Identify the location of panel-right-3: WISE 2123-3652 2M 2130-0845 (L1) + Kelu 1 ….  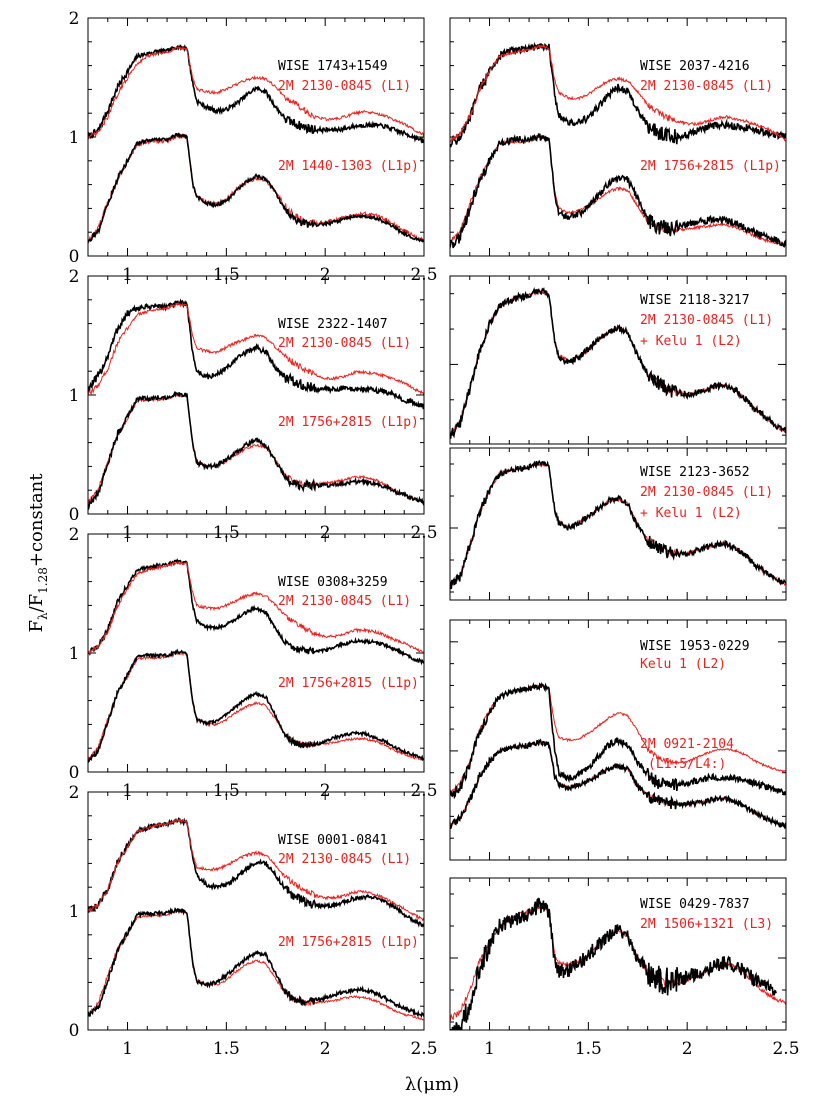
(618, 524).